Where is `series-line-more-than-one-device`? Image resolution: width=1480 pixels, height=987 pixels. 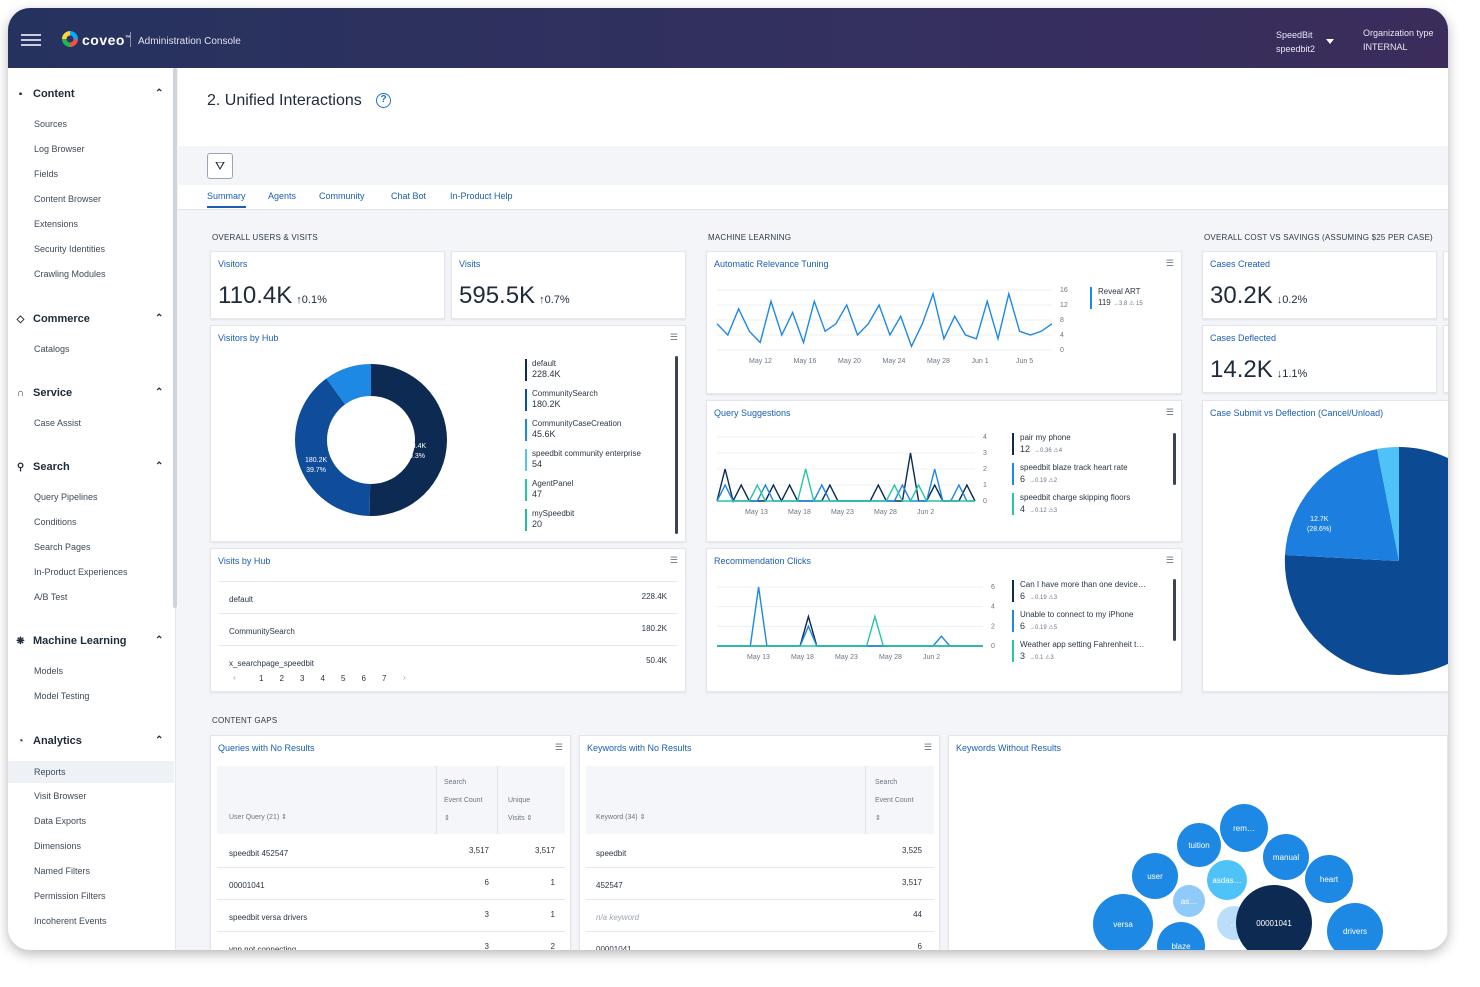 series-line-more-than-one-device is located at coordinates (850, 630).